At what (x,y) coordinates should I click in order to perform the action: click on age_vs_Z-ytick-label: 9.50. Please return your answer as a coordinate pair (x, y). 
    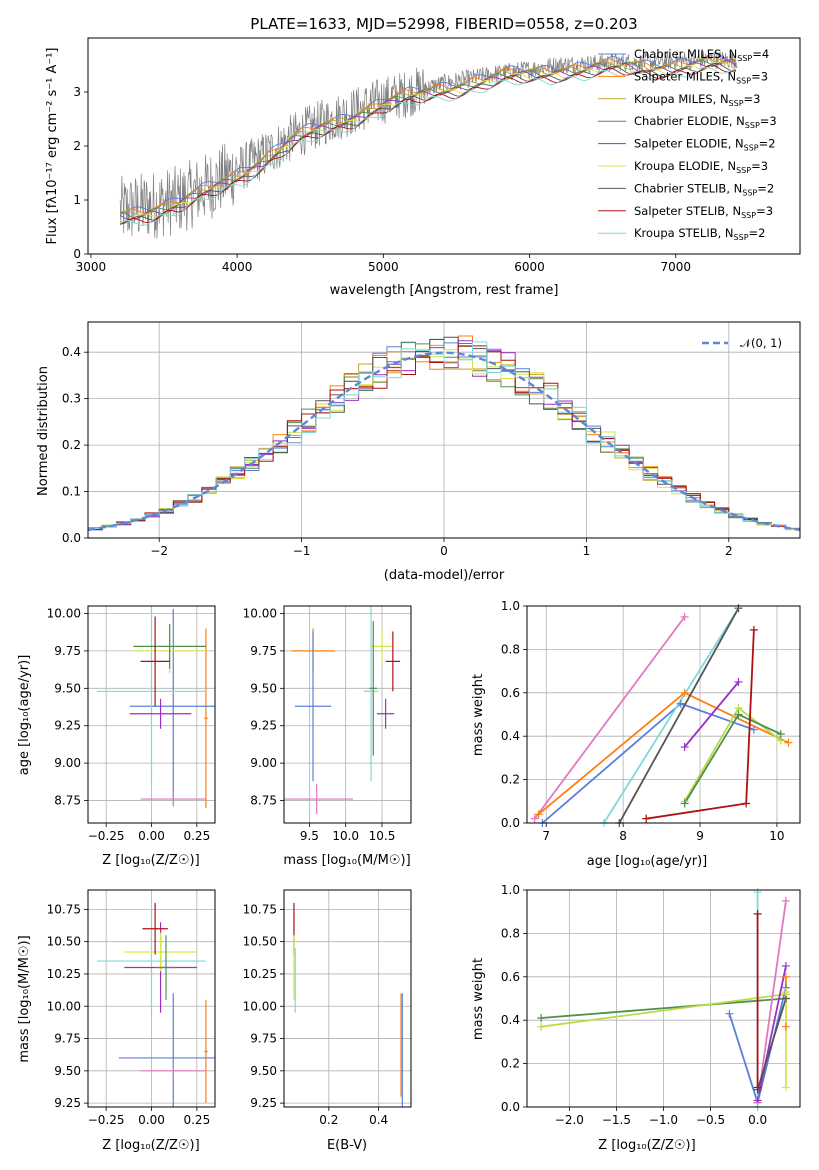
    Looking at the image, I should click on (67, 688).